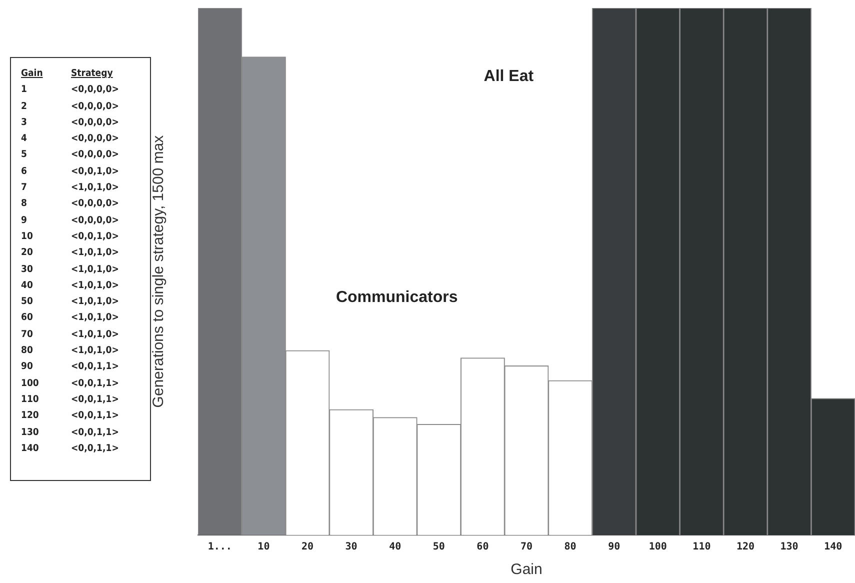 This screenshot has width=855, height=583. Describe the element at coordinates (614, 547) in the screenshot. I see `x-tick-label: 90` at that location.